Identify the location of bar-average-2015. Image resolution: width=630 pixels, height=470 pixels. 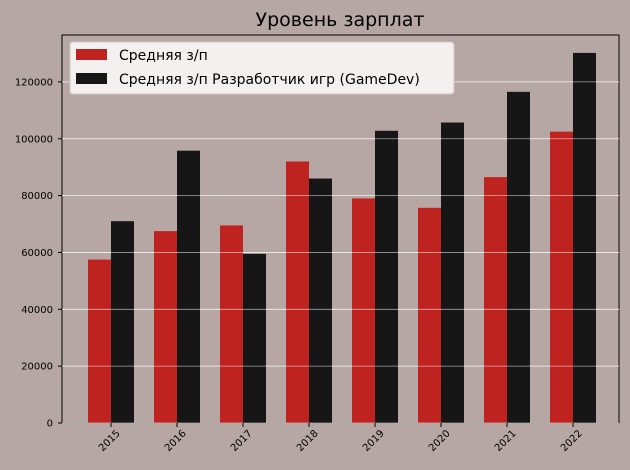
(99, 341).